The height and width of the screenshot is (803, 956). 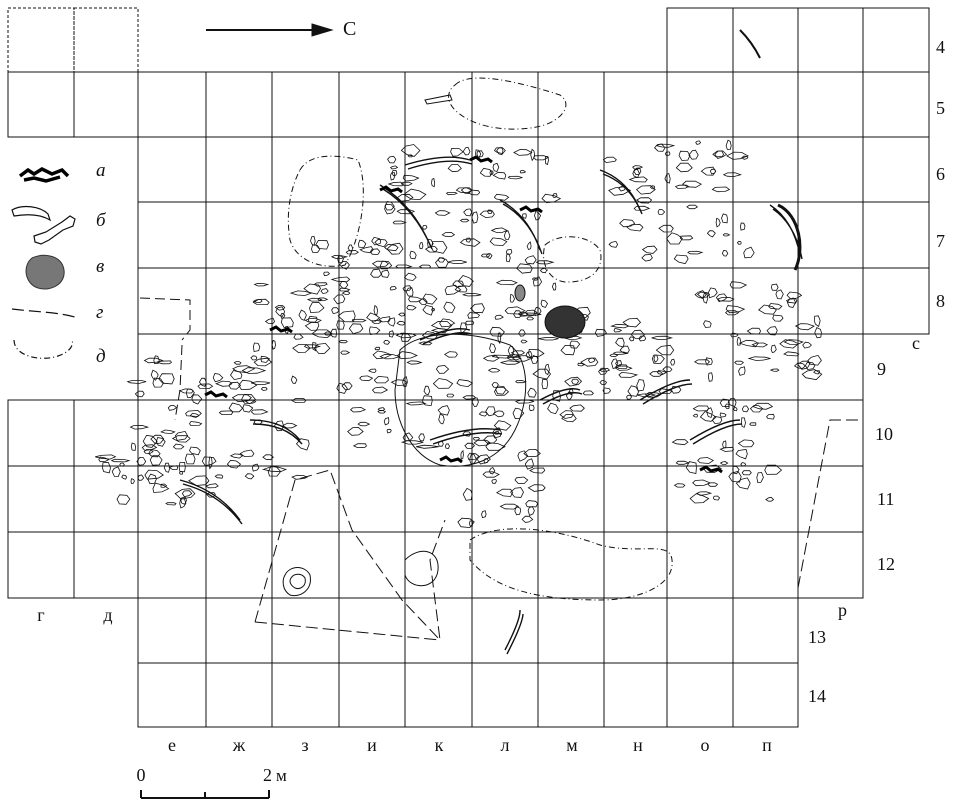 I want to click on col-label-zh: ж, so click(x=239, y=745).